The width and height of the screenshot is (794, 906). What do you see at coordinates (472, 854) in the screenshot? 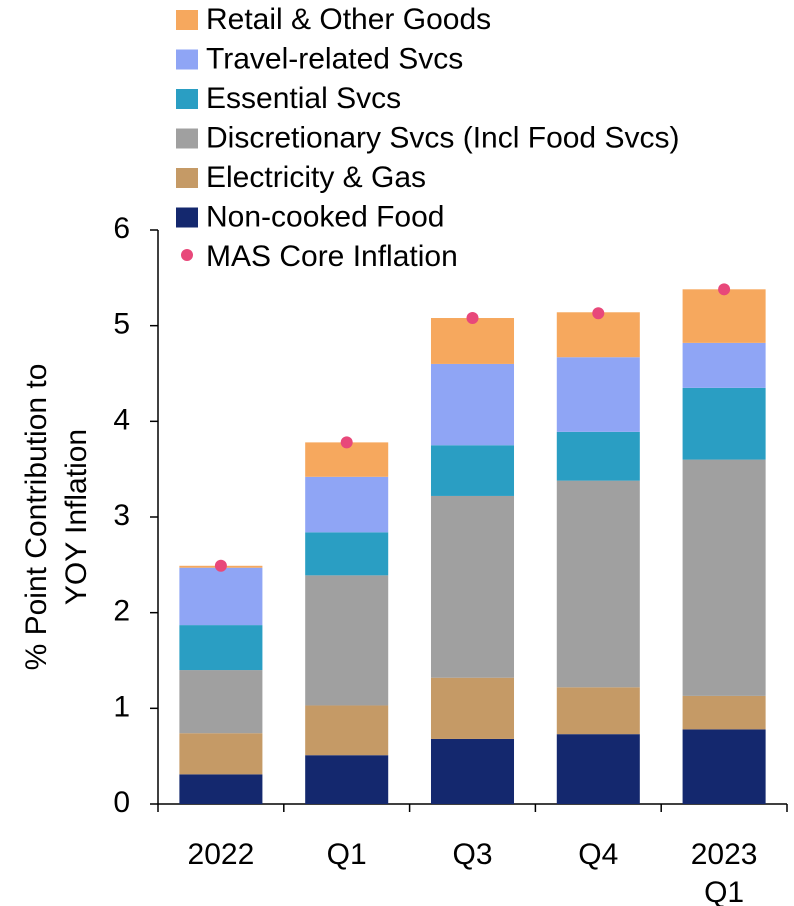
I see `x-tick-label: Q3` at bounding box center [472, 854].